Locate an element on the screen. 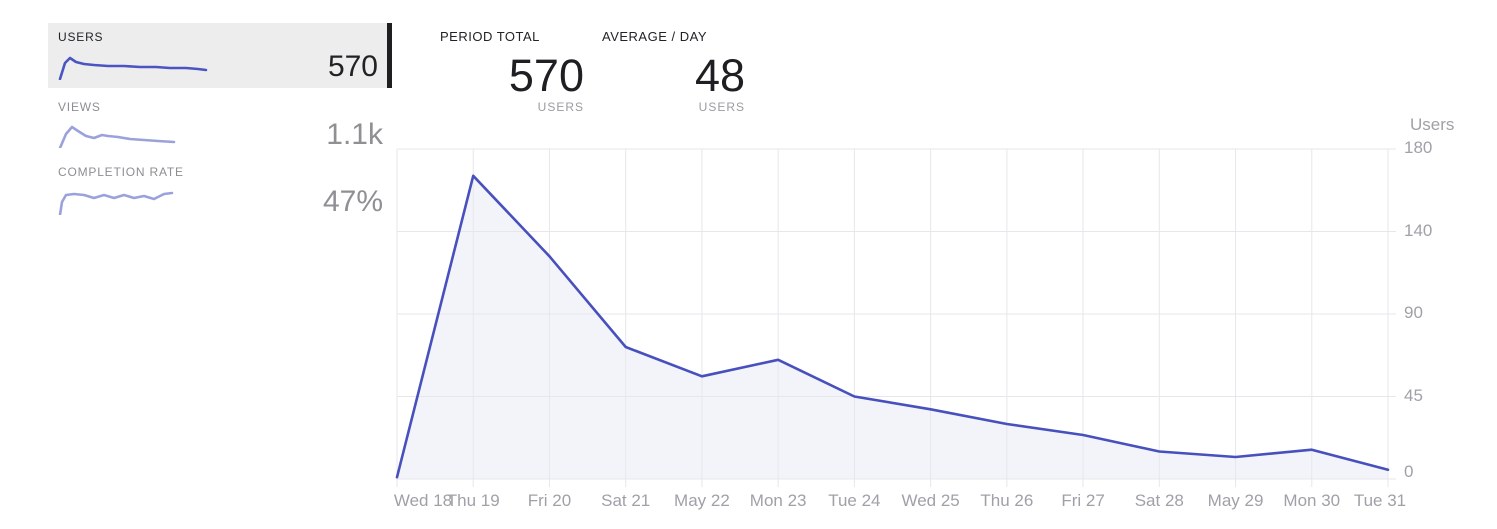 This screenshot has height=529, width=1497. y-axis-tick-0: 0 is located at coordinates (1409, 471).